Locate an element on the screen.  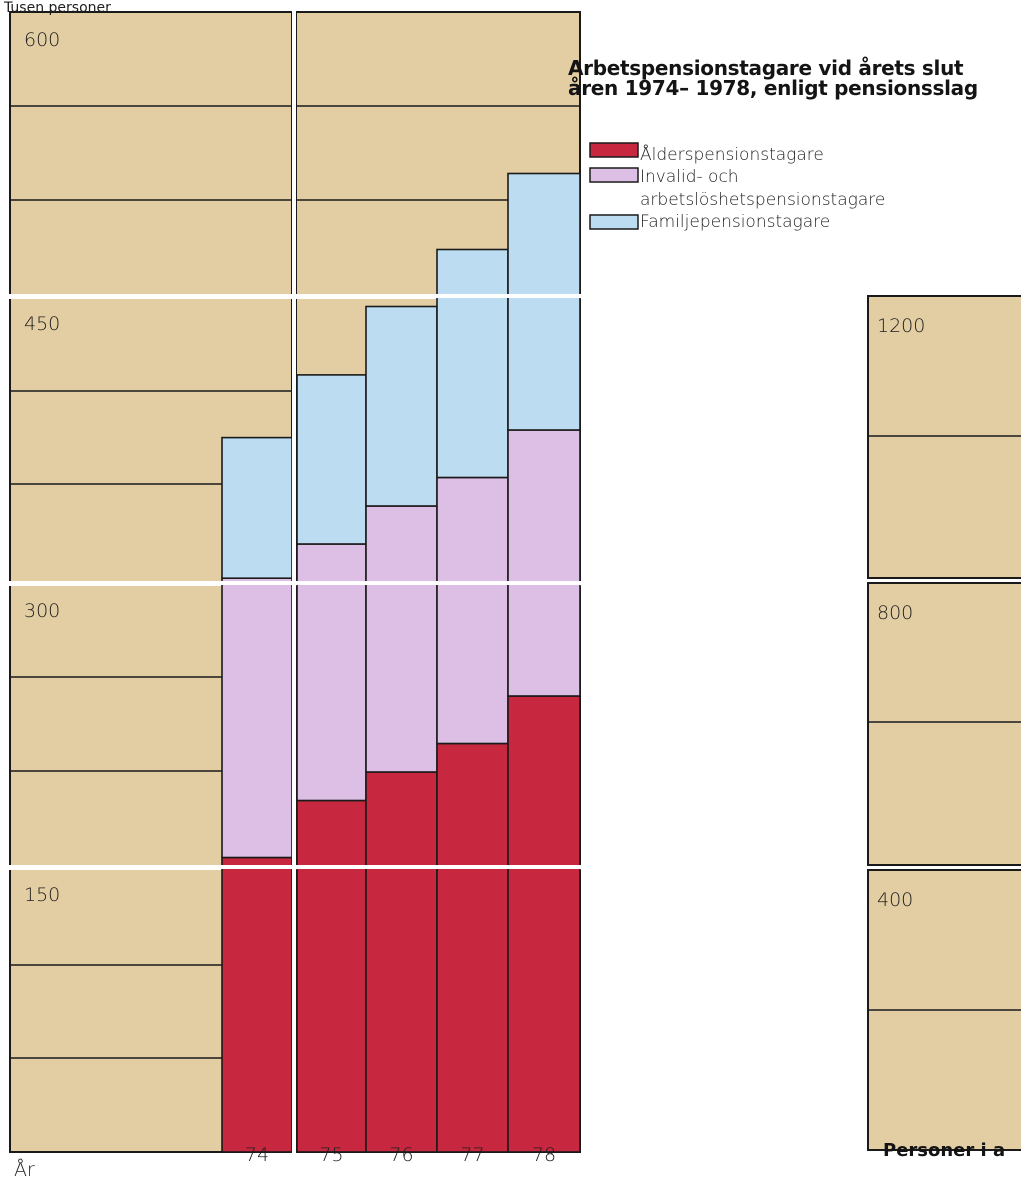
x-tick-label: 78 is located at coordinates (544, 1155).